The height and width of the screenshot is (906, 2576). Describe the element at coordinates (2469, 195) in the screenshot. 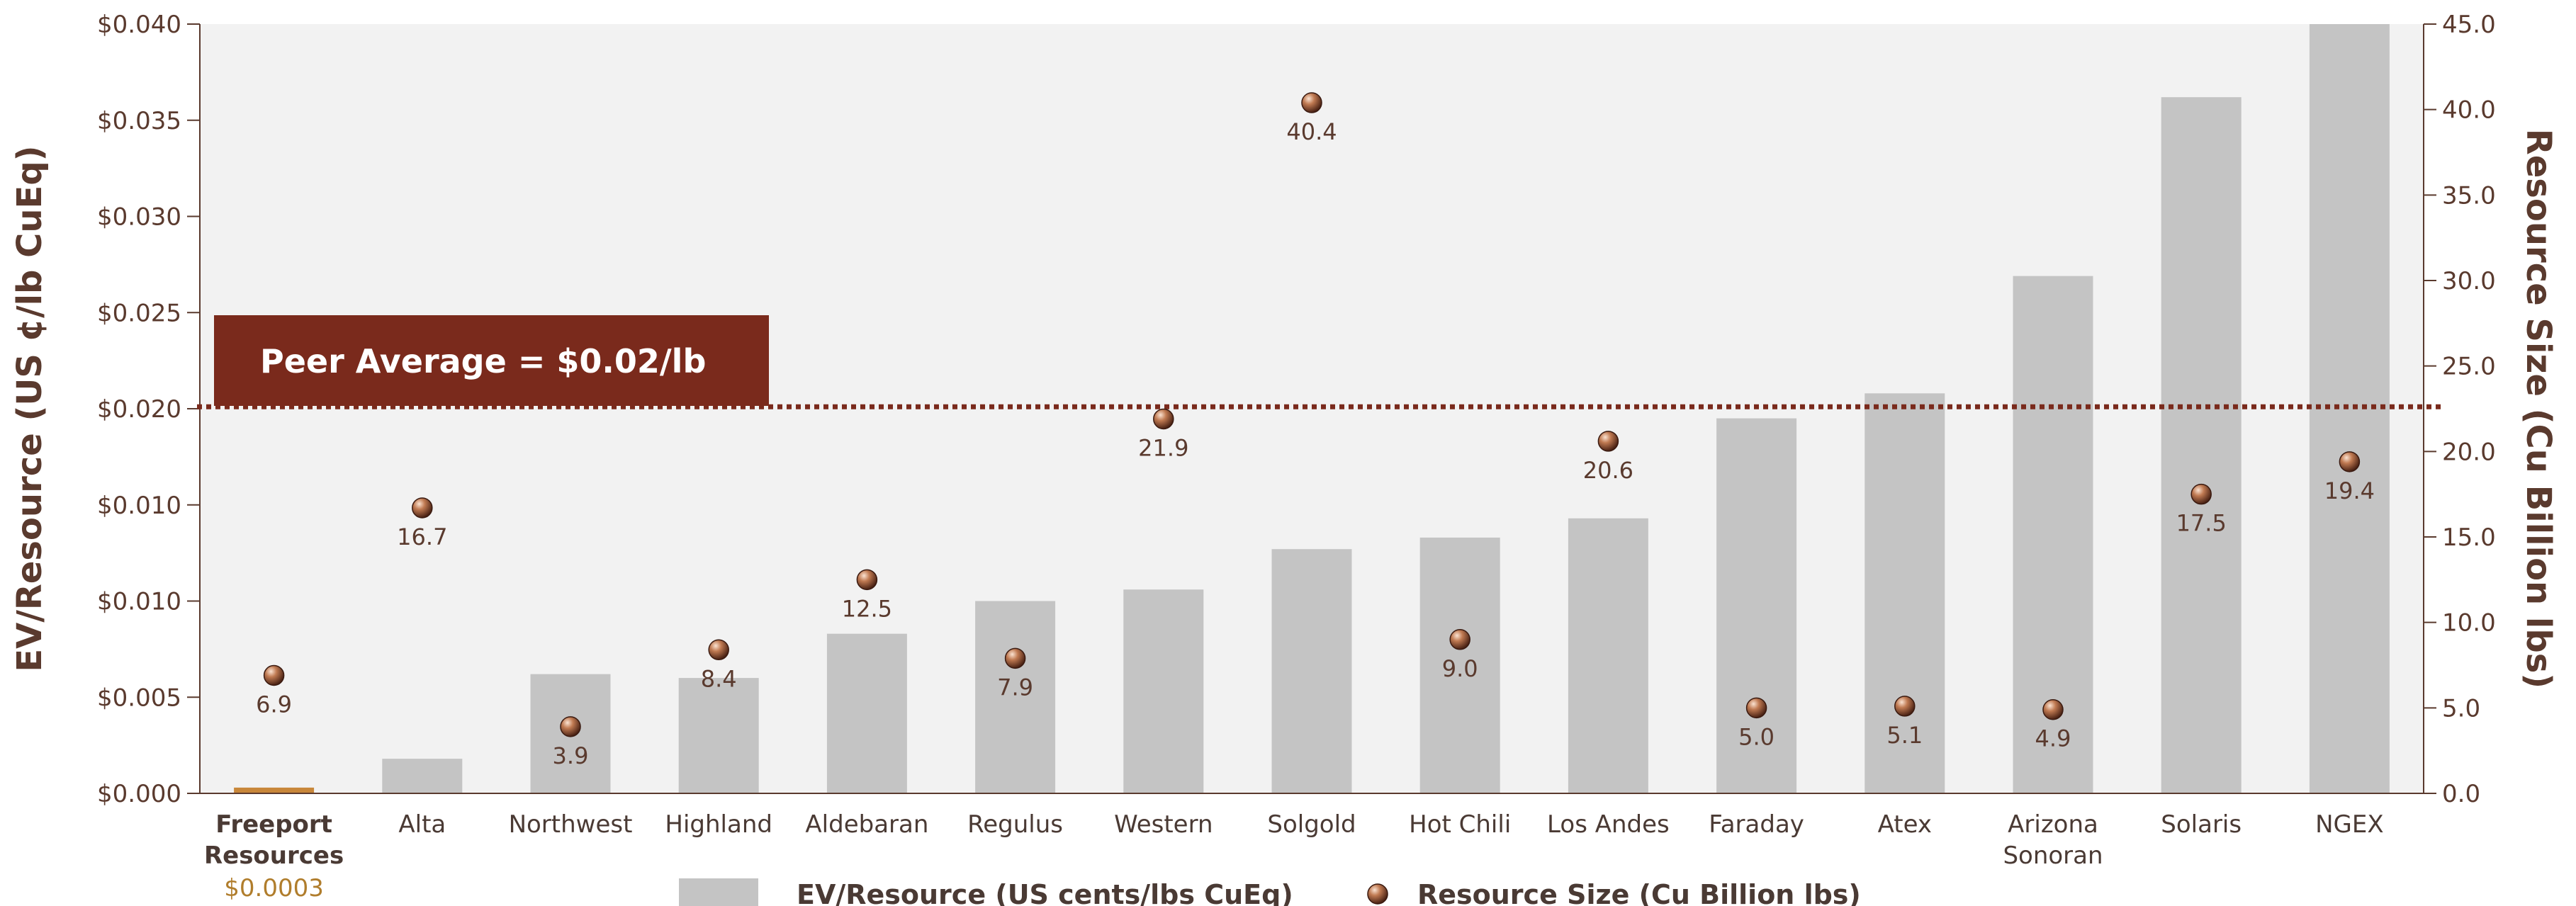

I see `right-tick-label: 35.0` at that location.